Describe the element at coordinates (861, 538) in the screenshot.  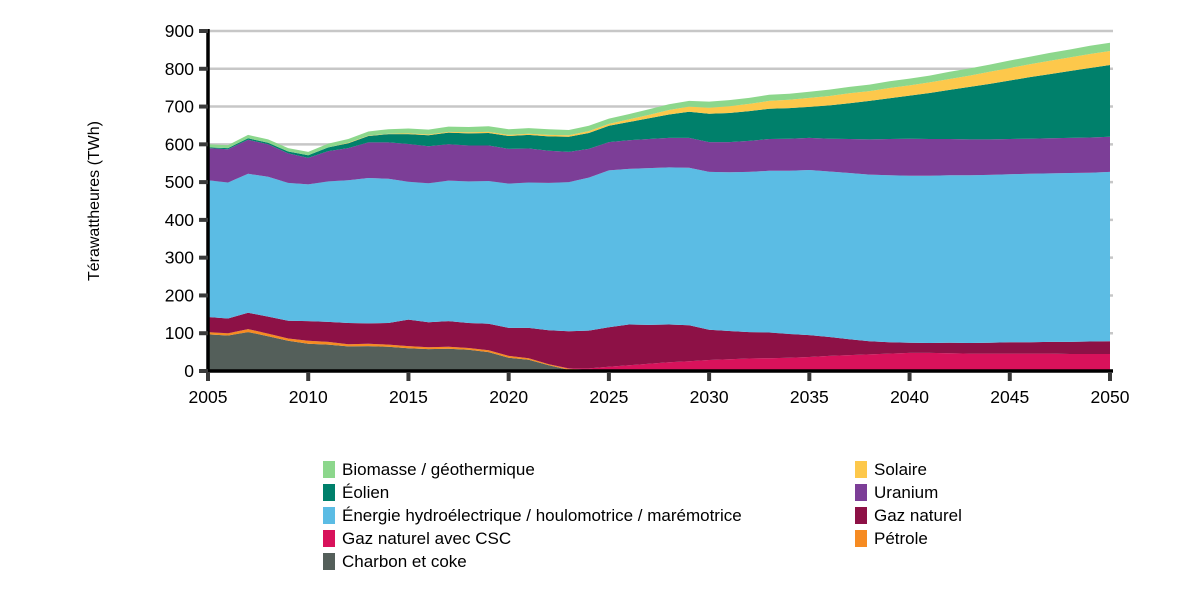
I see `legend-swatch-petrole` at that location.